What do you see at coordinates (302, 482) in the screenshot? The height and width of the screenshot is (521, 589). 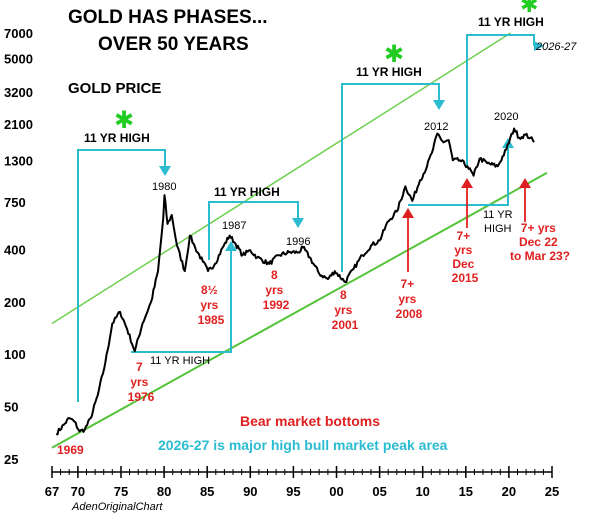 I see `x-axis-ticks: 67 70 75 80 85 90 95 00 05 10 15 20 25` at bounding box center [302, 482].